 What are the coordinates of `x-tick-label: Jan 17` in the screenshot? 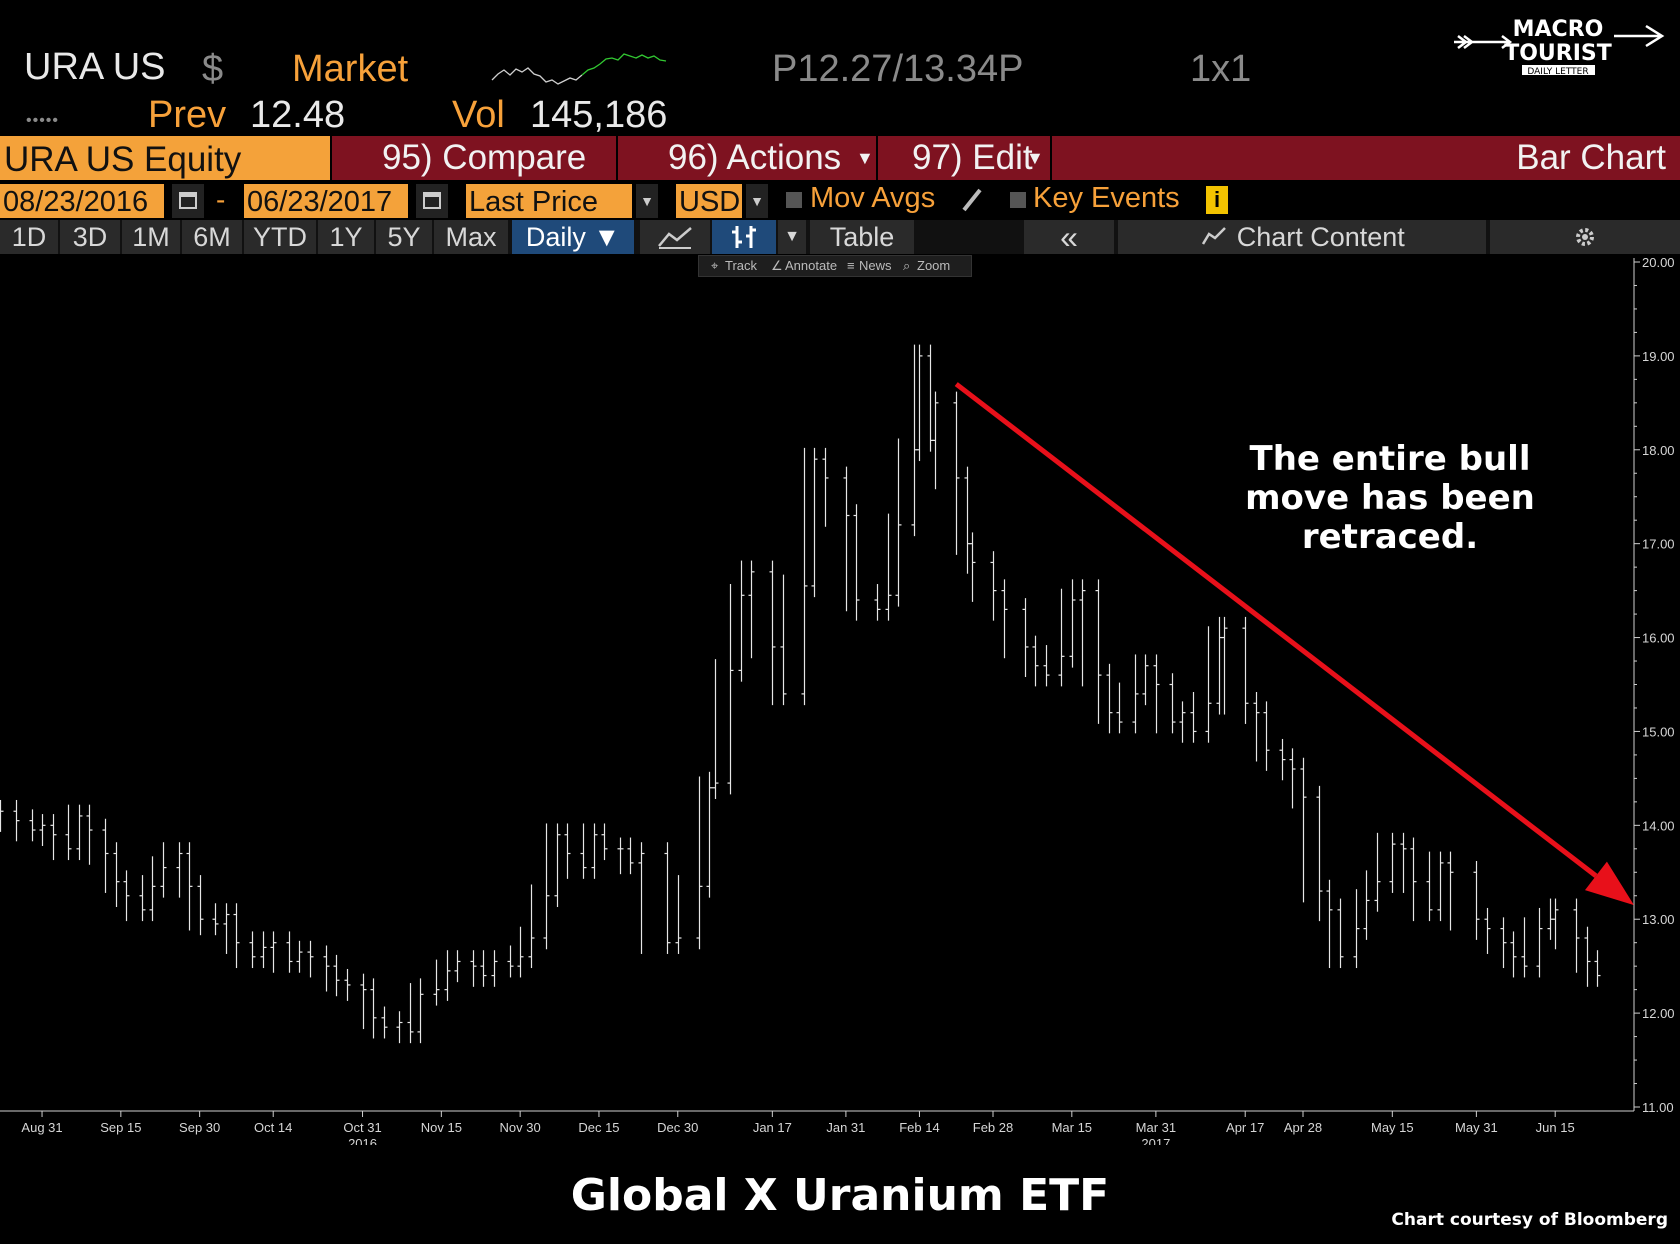 It's located at (772, 1127).